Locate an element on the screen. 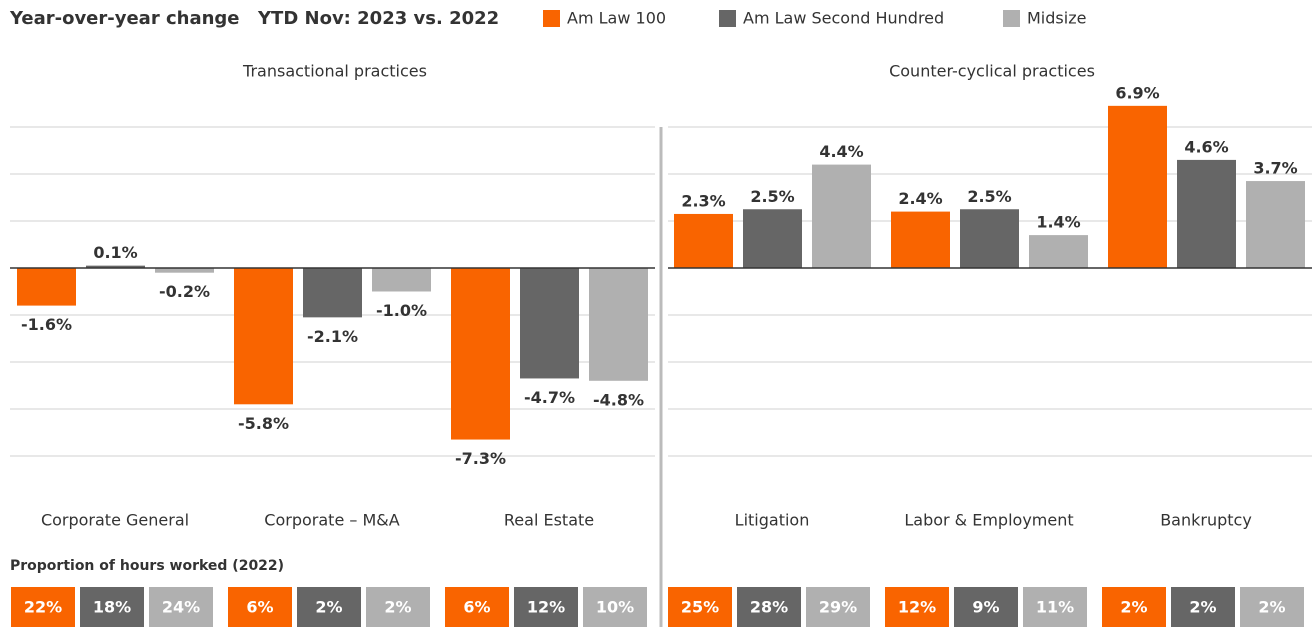 The height and width of the screenshot is (627, 1312). x-tick-label: Real Estate is located at coordinates (549, 520).